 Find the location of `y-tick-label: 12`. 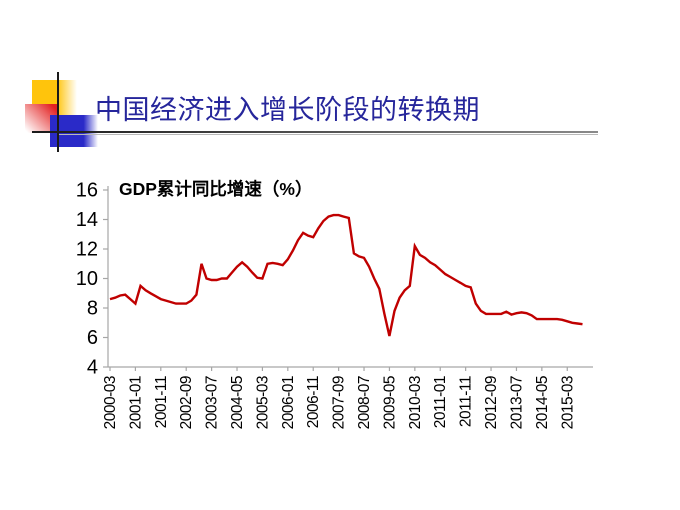

y-tick-label: 12 is located at coordinates (87, 250).